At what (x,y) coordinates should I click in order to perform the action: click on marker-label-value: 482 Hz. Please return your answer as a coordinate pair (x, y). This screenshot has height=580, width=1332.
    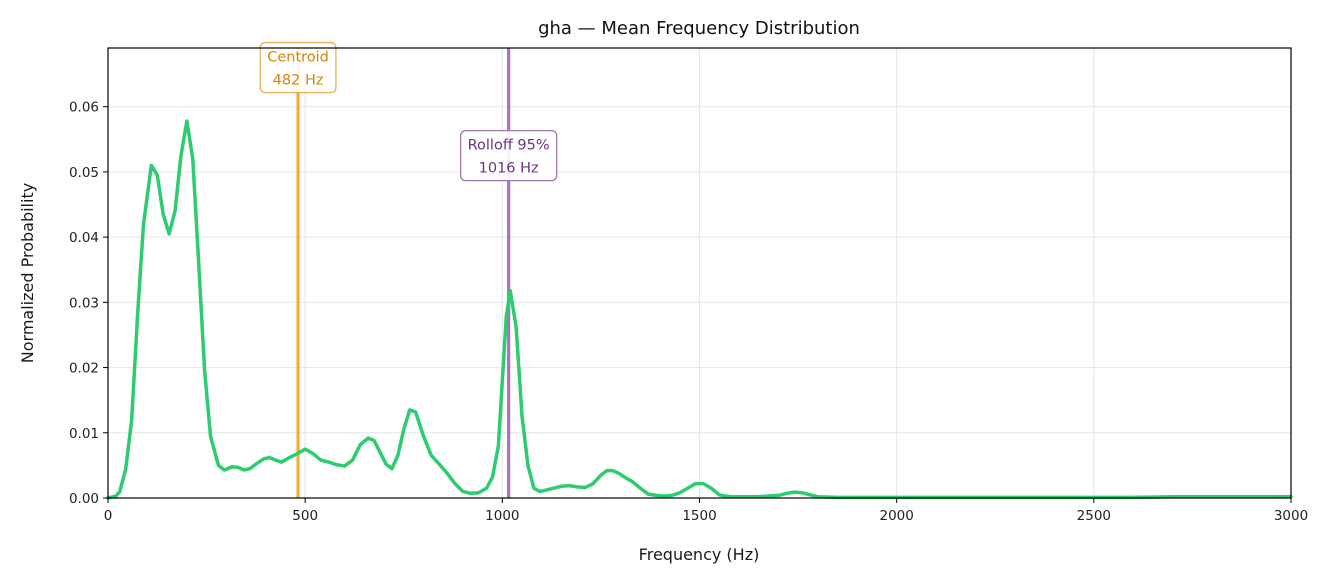
    Looking at the image, I should click on (298, 81).